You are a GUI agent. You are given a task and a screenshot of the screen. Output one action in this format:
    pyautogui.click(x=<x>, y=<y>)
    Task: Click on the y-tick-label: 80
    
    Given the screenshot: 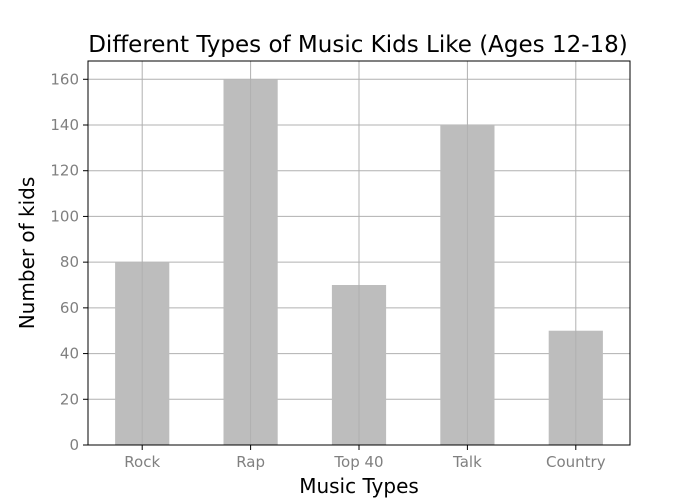 What is the action you would take?
    pyautogui.click(x=69, y=262)
    